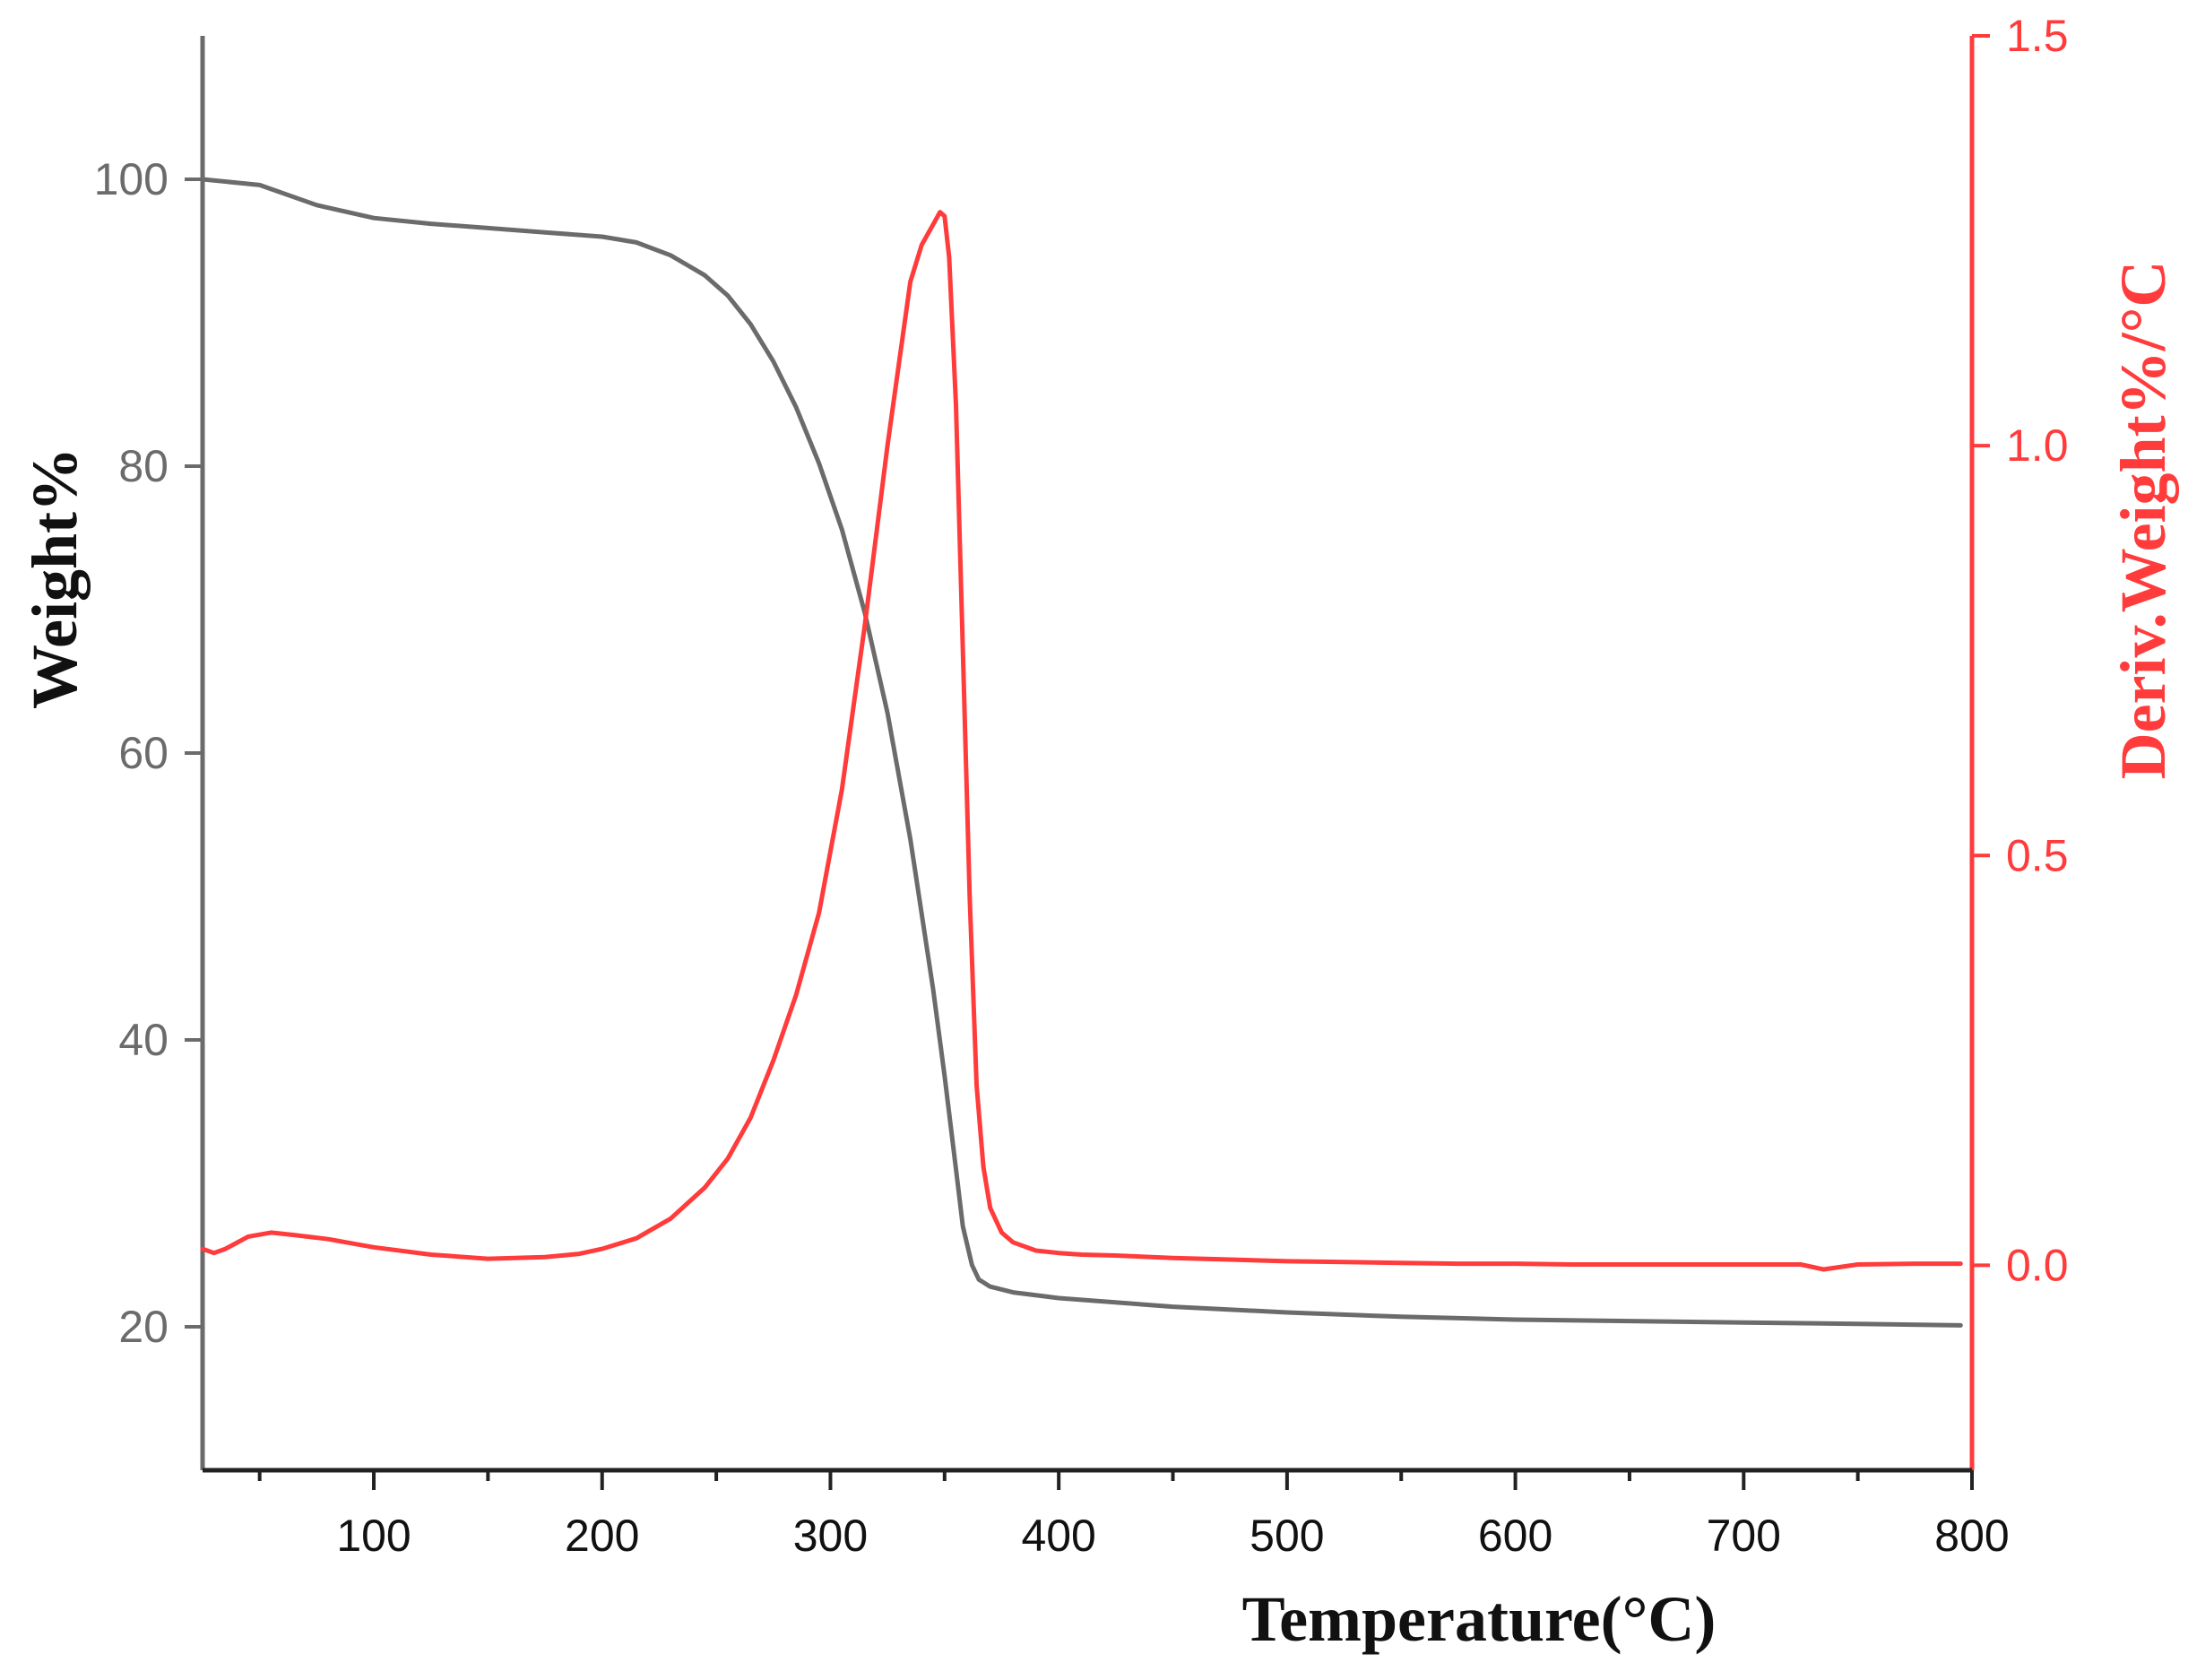 The height and width of the screenshot is (1680, 2188). Describe the element at coordinates (1971, 1536) in the screenshot. I see `x-tick-label: 800` at that location.